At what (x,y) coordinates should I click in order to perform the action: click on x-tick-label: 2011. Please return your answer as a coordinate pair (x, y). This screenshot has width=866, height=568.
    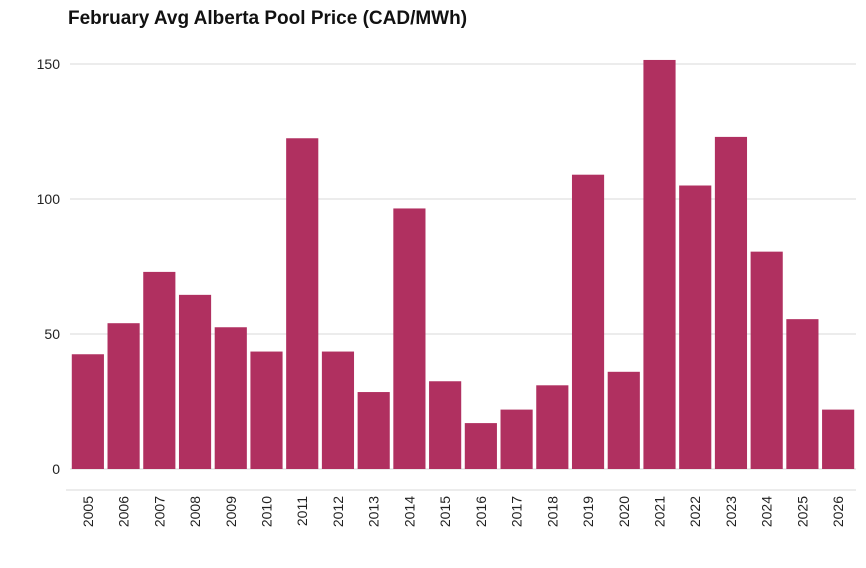
    Looking at the image, I should click on (302, 511).